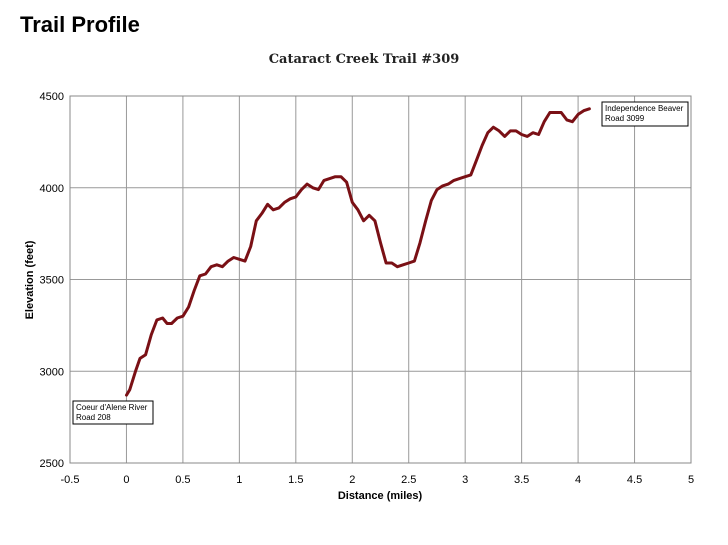 This screenshot has height=545, width=728. I want to click on x-tick-labels: -0.5 0 0.5 1 1.5 2 2.5 3 3.5 4 4.5 5, so click(378, 480).